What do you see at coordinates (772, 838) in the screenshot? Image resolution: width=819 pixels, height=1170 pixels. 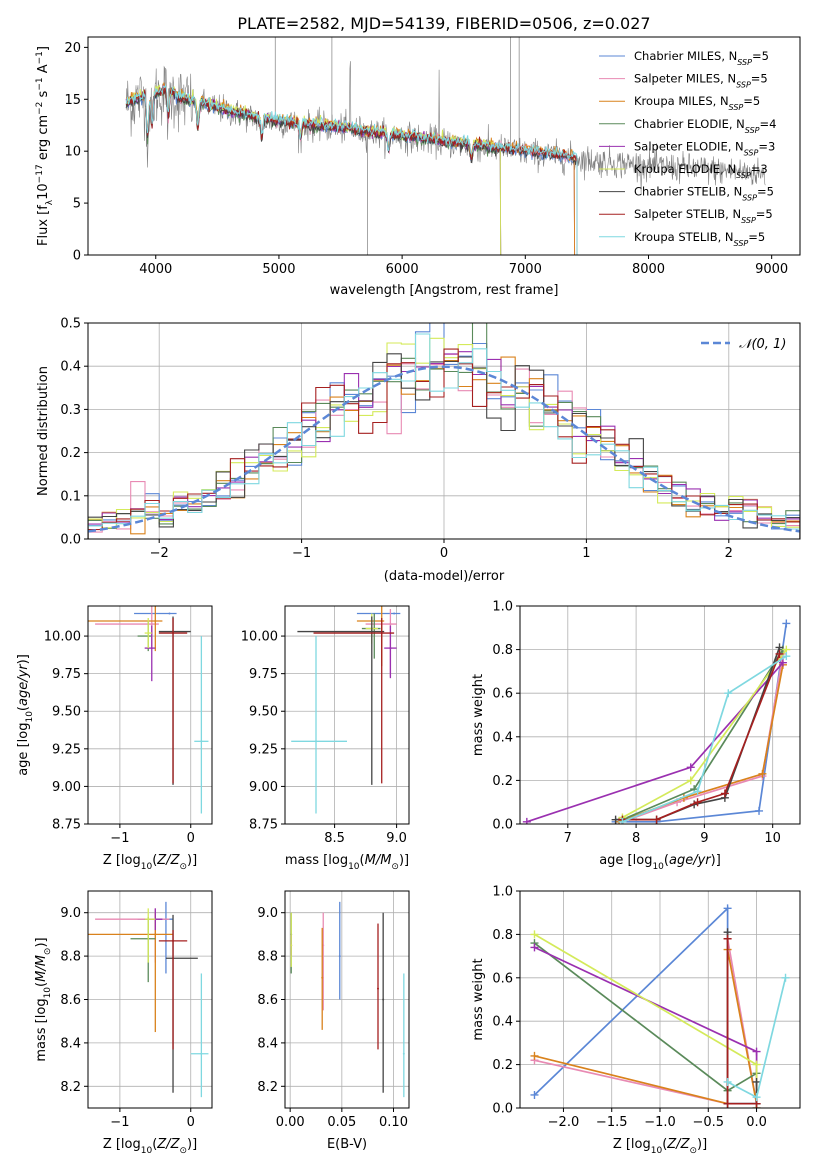 I see `x-tick-label: 10` at bounding box center [772, 838].